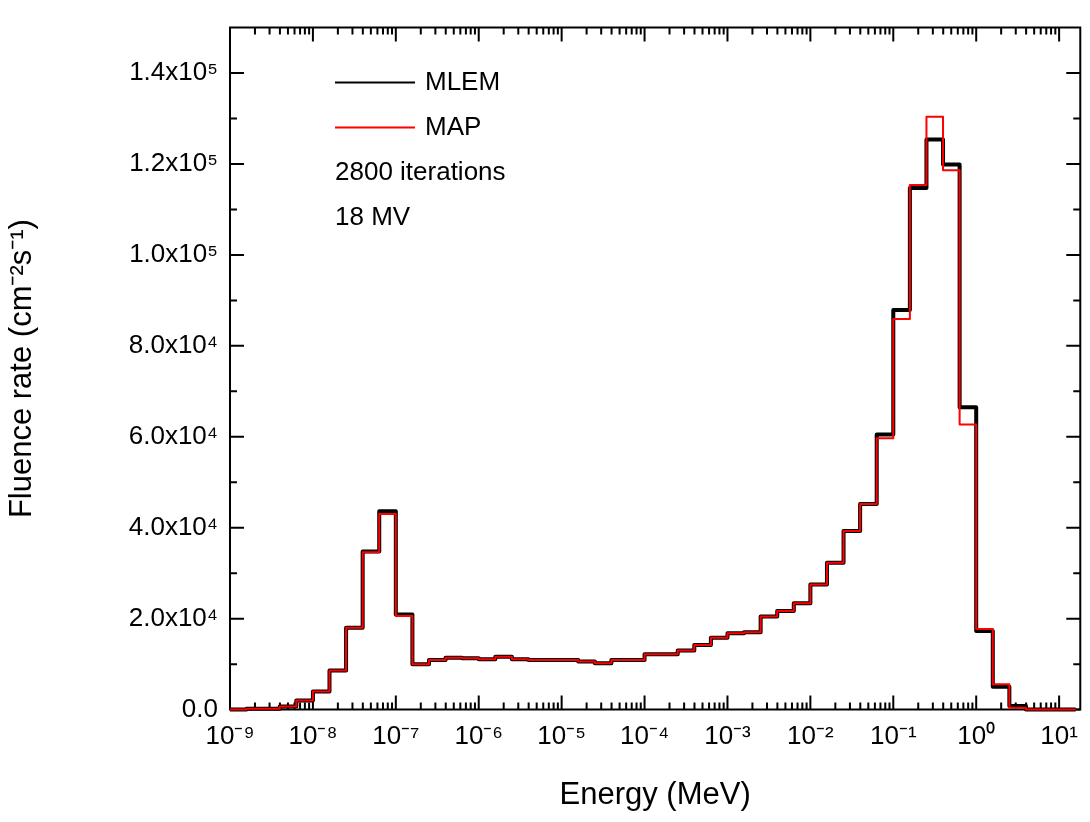 The height and width of the screenshot is (822, 1090). I want to click on y-tick-label: 4.0x10⁴, so click(173, 525).